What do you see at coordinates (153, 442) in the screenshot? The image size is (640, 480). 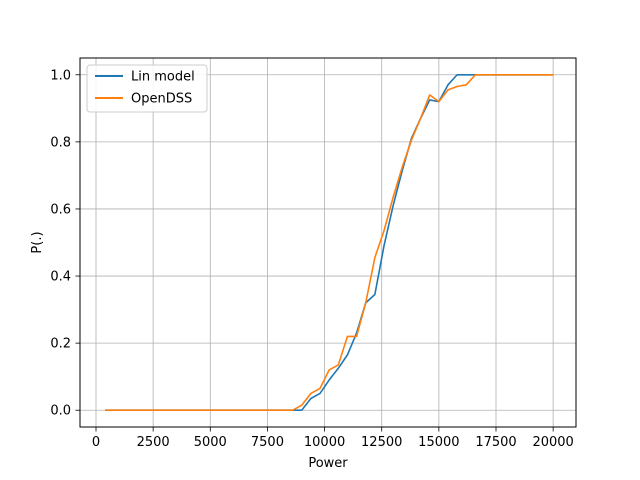 I see `x-tick-label: 2500` at bounding box center [153, 442].